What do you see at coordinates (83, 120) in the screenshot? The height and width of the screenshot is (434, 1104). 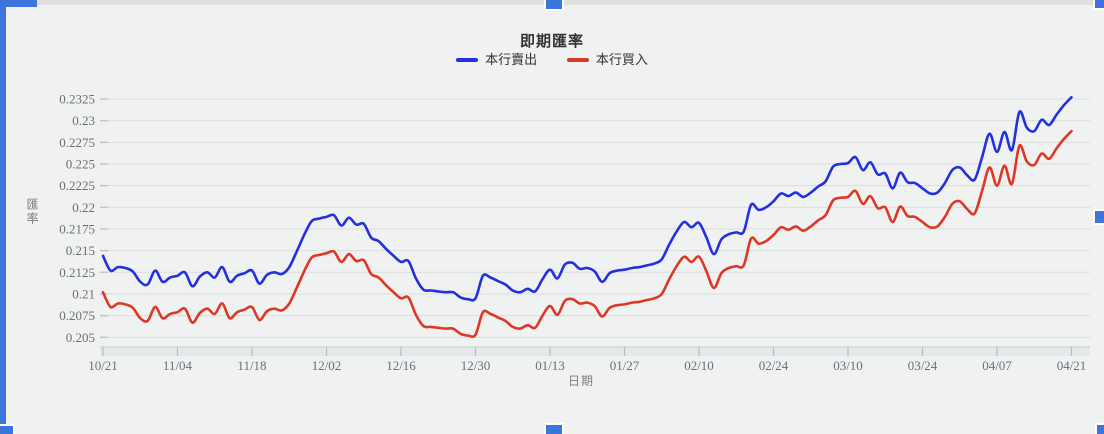 I see `y-tick-label: 0.23` at bounding box center [83, 120].